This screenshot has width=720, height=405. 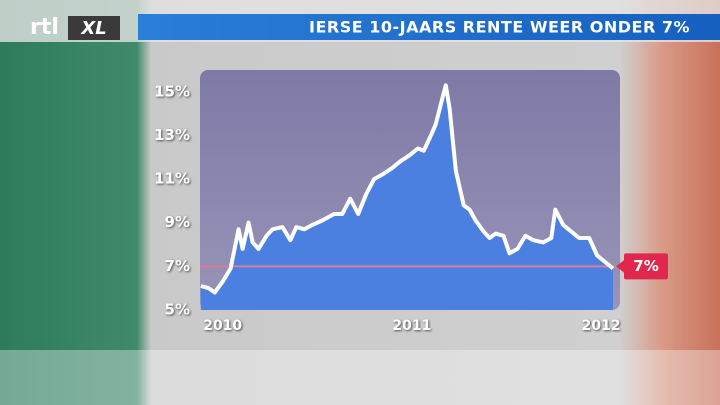 What do you see at coordinates (499, 27) in the screenshot?
I see `chart-title: IERSE 10-JAARS RENTE WEER ONDER 7%` at bounding box center [499, 27].